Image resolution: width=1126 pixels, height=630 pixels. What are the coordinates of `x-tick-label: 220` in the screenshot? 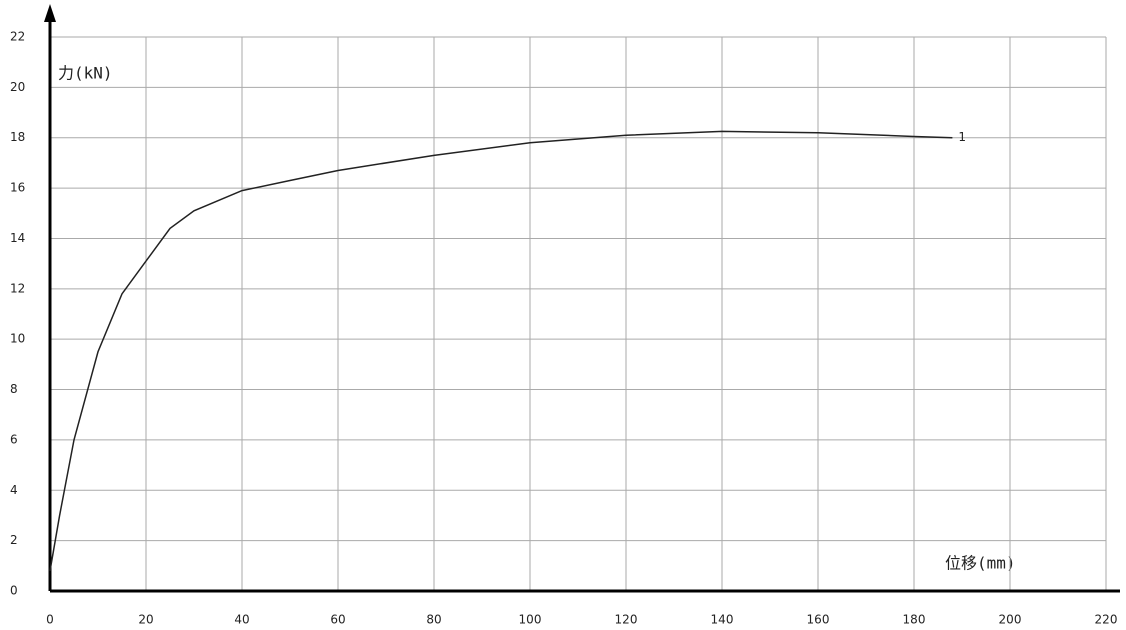 It's located at (1106, 620).